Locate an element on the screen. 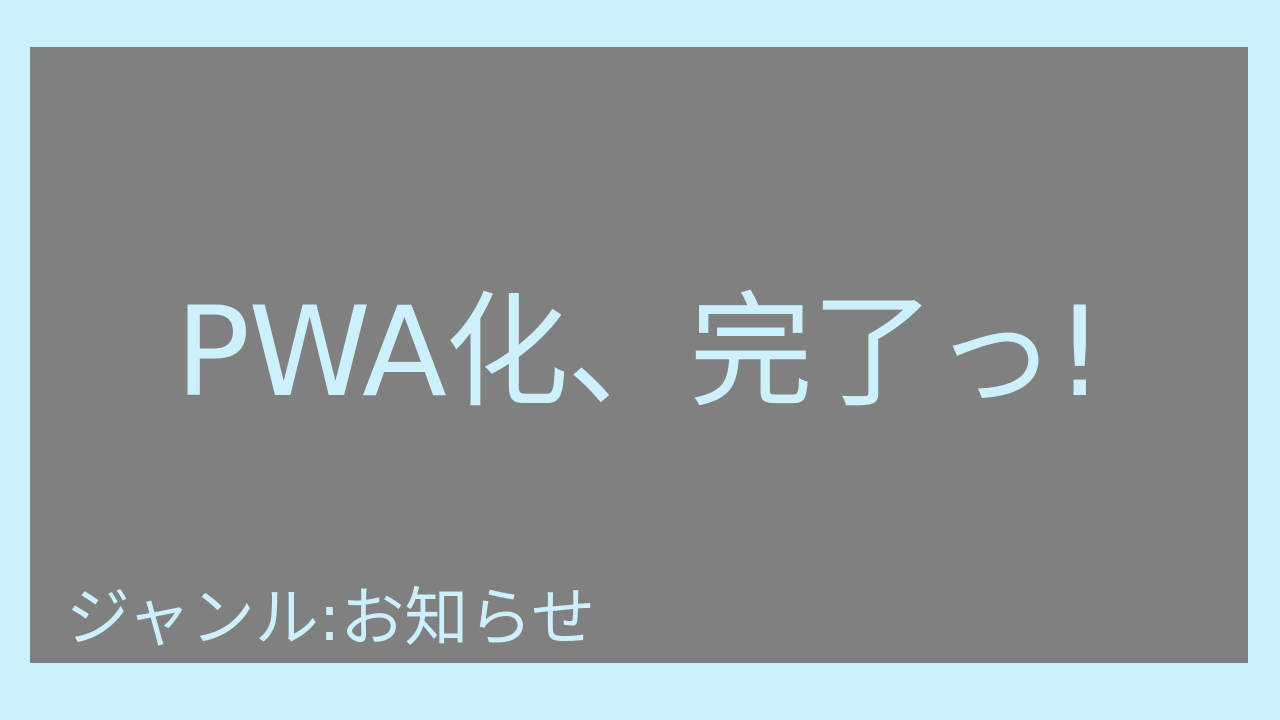 The image size is (1280, 720). genre-label: ジャンル:お知らせ is located at coordinates (331, 619).